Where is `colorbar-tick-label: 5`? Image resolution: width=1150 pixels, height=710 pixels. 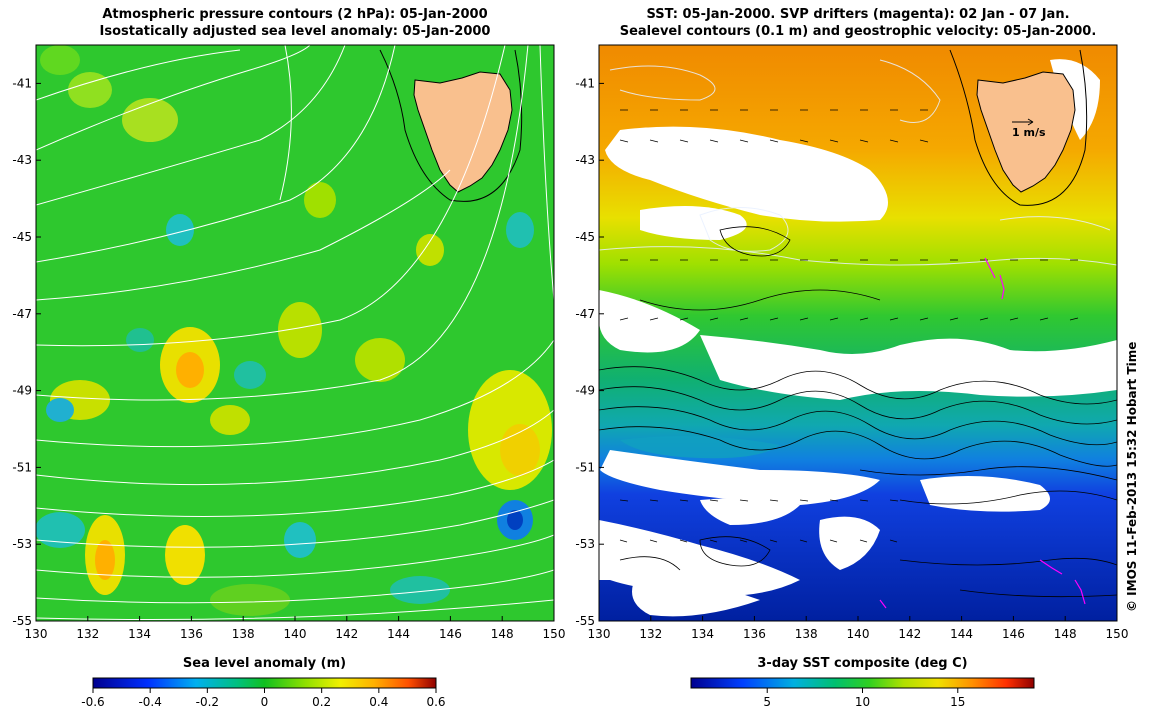
colorbar-tick-label: 5 is located at coordinates (767, 702).